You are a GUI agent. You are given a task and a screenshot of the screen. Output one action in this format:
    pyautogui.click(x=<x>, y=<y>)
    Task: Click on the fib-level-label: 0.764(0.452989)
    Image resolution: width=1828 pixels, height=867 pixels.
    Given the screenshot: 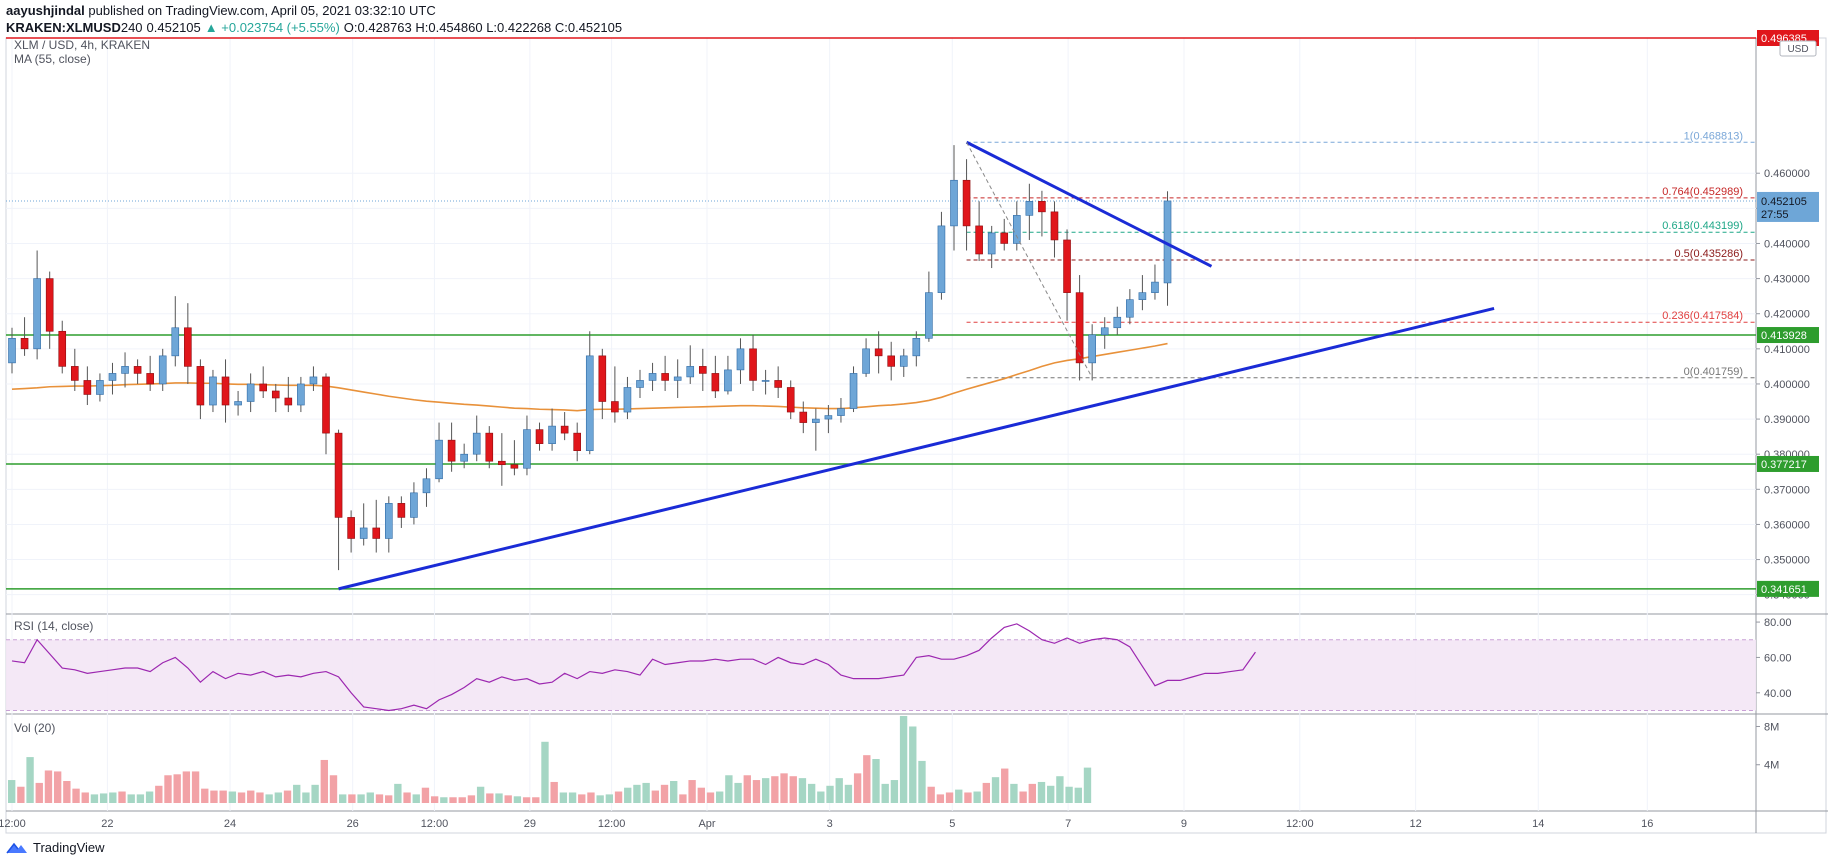 What is the action you would take?
    pyautogui.click(x=1702, y=192)
    